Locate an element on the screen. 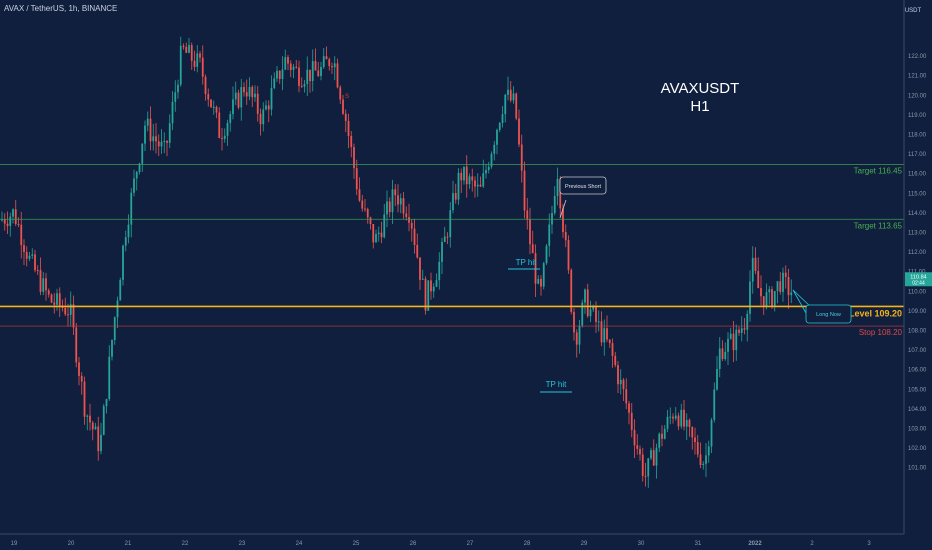 The height and width of the screenshot is (550, 932). time-label: 22 is located at coordinates (185, 544).